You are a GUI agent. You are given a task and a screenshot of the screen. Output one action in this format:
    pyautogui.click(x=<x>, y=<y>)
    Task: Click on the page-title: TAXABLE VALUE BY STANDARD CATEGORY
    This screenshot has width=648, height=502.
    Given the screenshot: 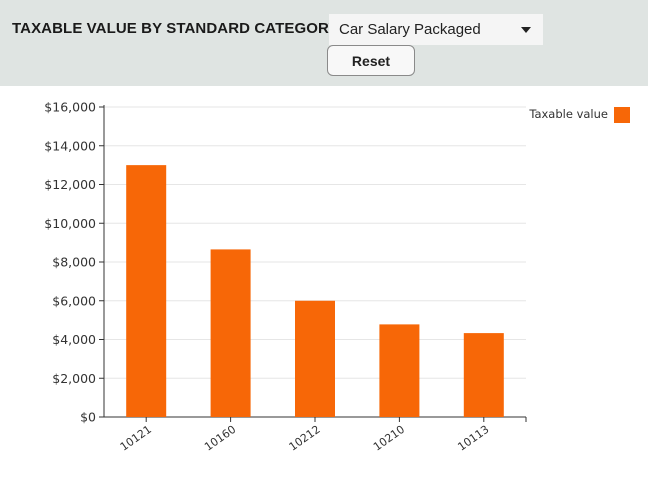 What is the action you would take?
    pyautogui.click(x=175, y=28)
    